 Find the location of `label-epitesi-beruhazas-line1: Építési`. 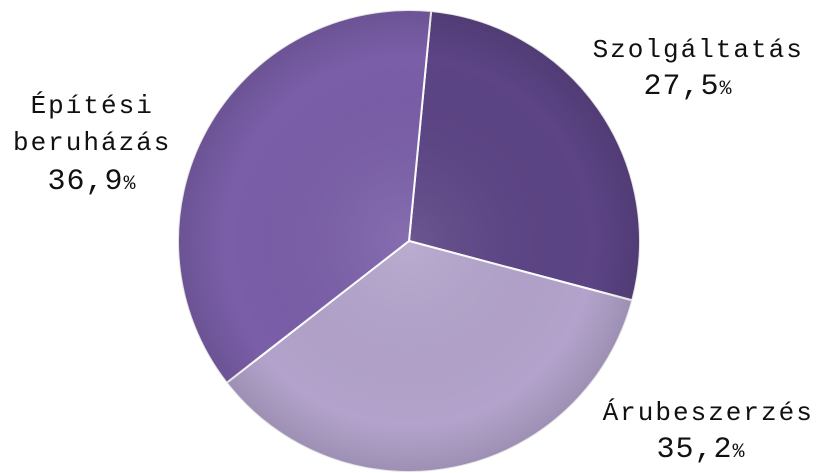

label-epitesi-beruhazas-line1: Építési is located at coordinates (92, 106).